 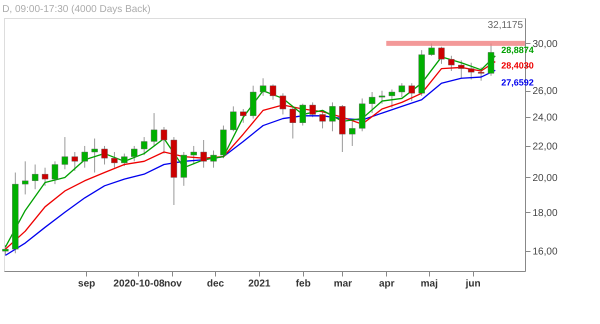 What do you see at coordinates (259, 284) in the screenshot?
I see `x-tick-label: 2021` at bounding box center [259, 284].